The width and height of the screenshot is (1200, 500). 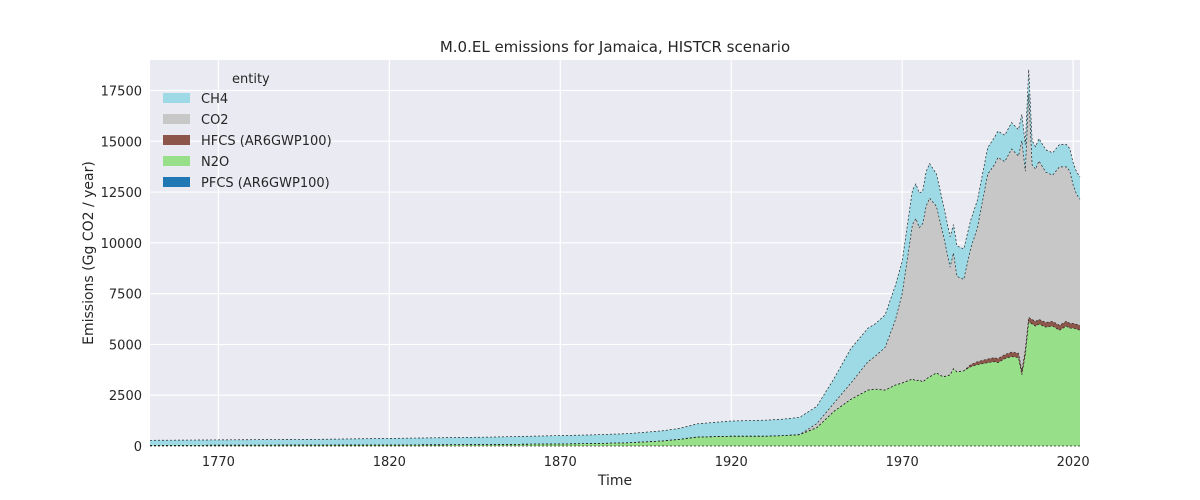 I want to click on y-tick-label: 0, so click(x=138, y=447).